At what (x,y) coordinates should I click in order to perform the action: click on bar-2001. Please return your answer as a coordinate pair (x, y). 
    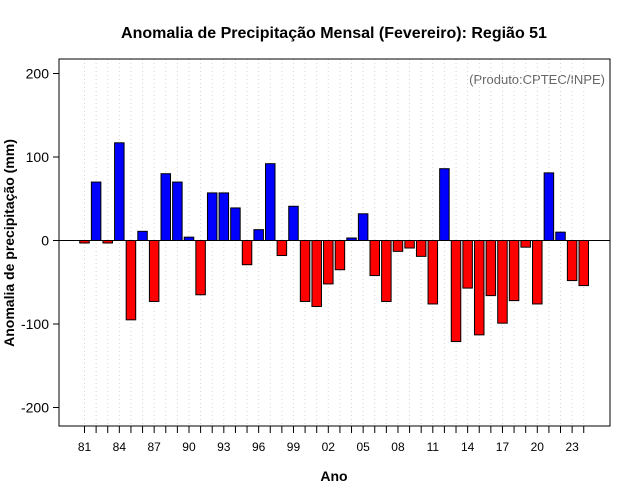
    Looking at the image, I should click on (316, 273).